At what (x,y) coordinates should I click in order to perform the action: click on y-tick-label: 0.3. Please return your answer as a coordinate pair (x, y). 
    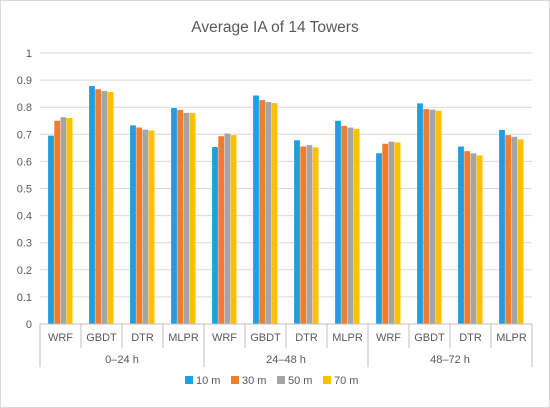
    Looking at the image, I should click on (24, 244).